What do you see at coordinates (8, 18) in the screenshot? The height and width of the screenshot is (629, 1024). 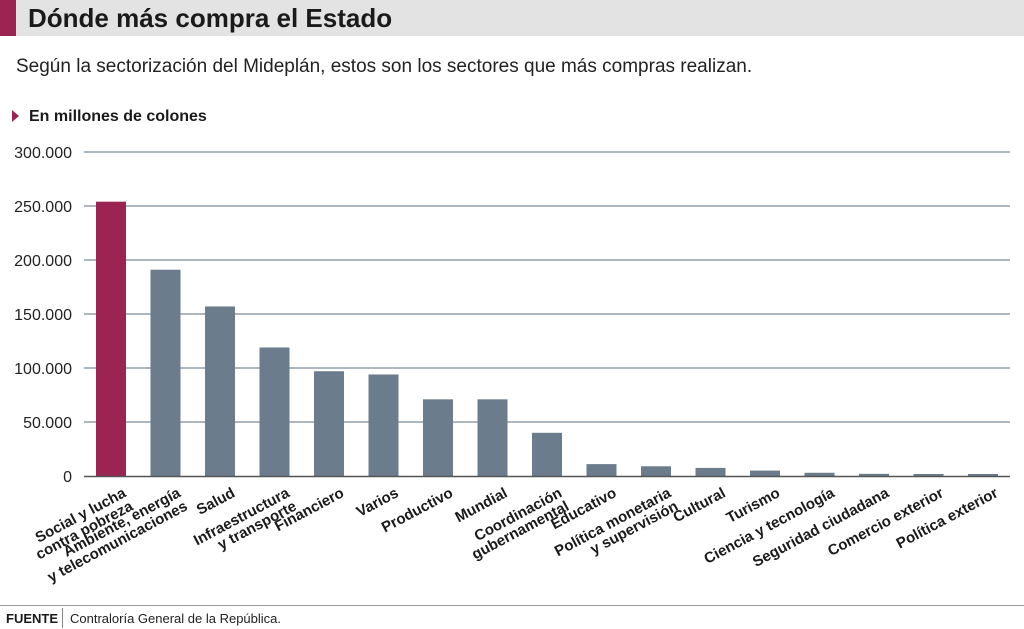 I see `title-accent` at bounding box center [8, 18].